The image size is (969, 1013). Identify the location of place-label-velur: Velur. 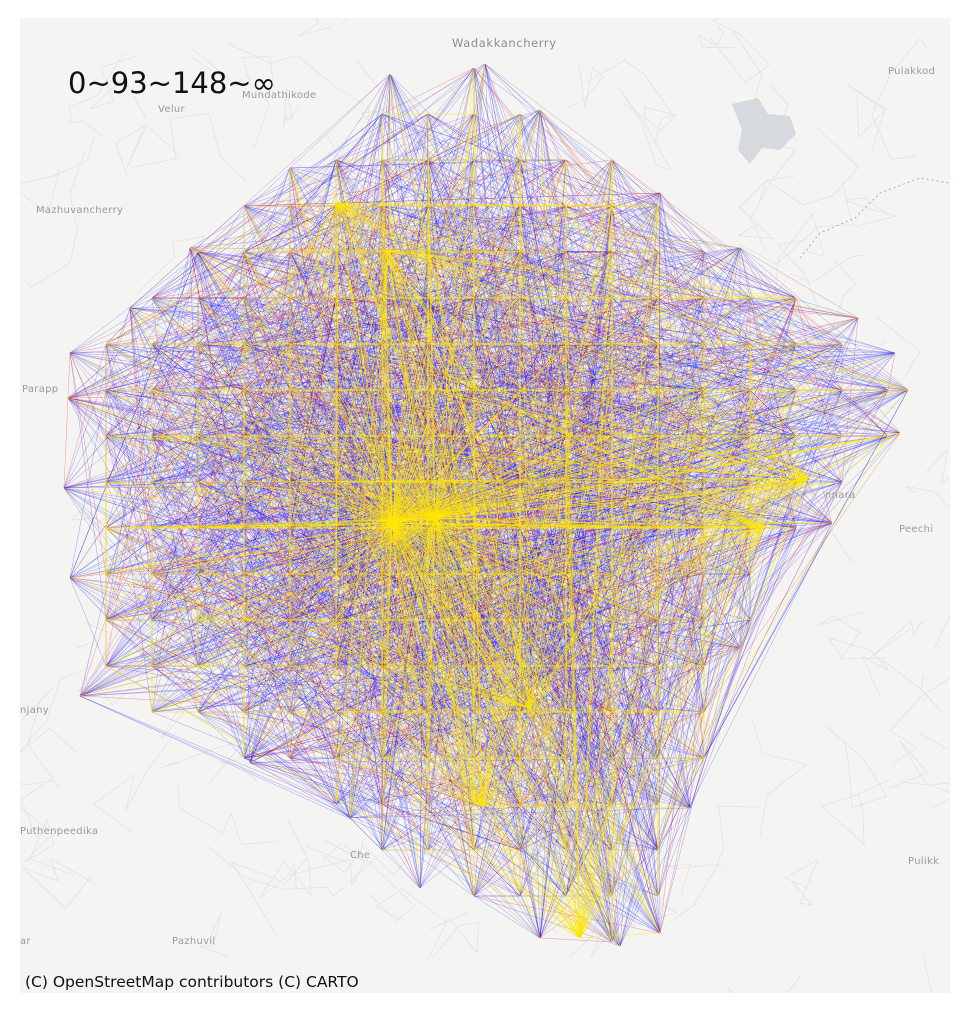
(171, 109).